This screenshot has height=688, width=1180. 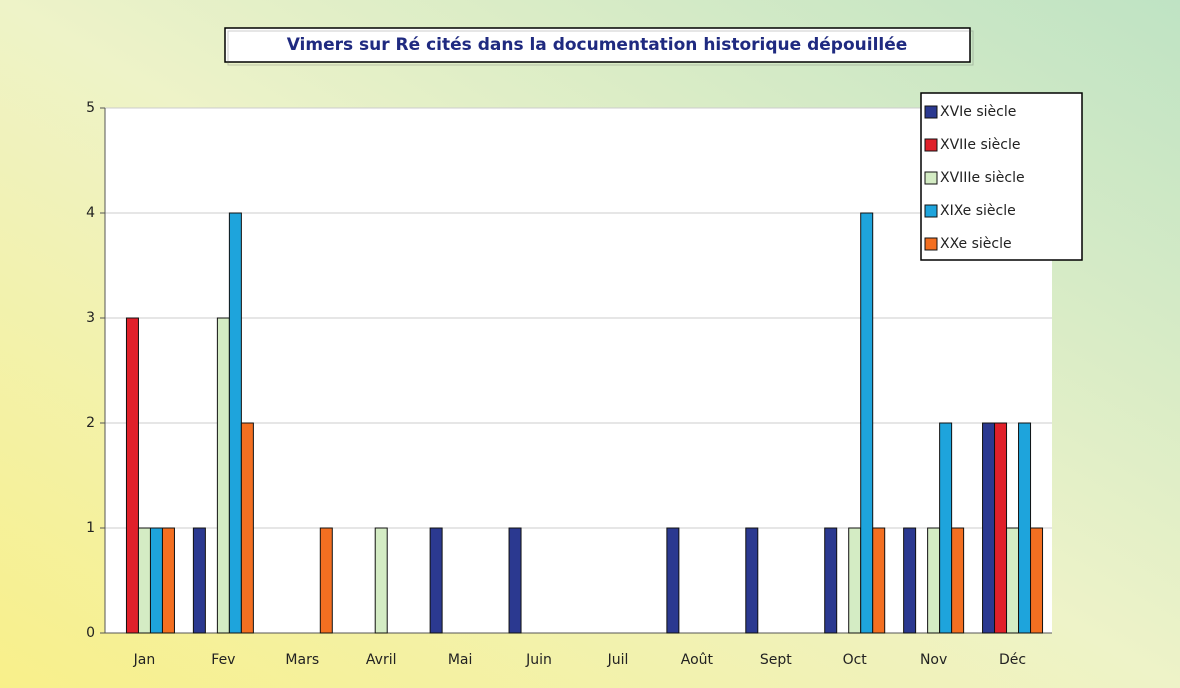 What do you see at coordinates (618, 660) in the screenshot?
I see `x-tick-label: Juil` at bounding box center [618, 660].